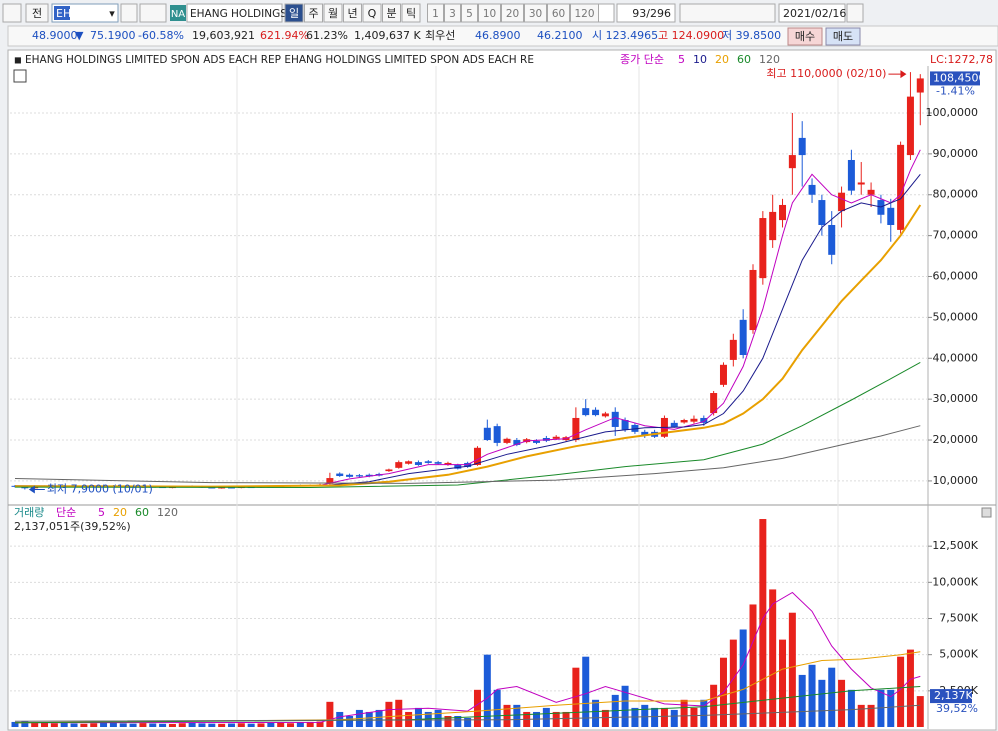  What do you see at coordinates (31, 489) in the screenshot?
I see `low-arrowhead` at bounding box center [31, 489].